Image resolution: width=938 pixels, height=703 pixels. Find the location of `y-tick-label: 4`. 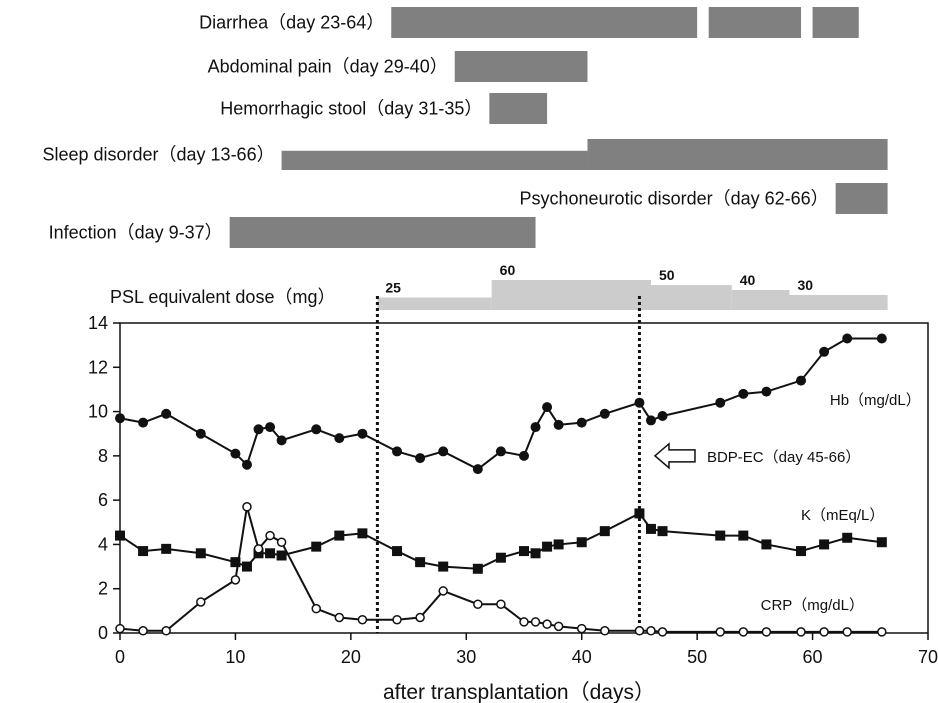

y-tick-label: 4 is located at coordinates (103, 544).